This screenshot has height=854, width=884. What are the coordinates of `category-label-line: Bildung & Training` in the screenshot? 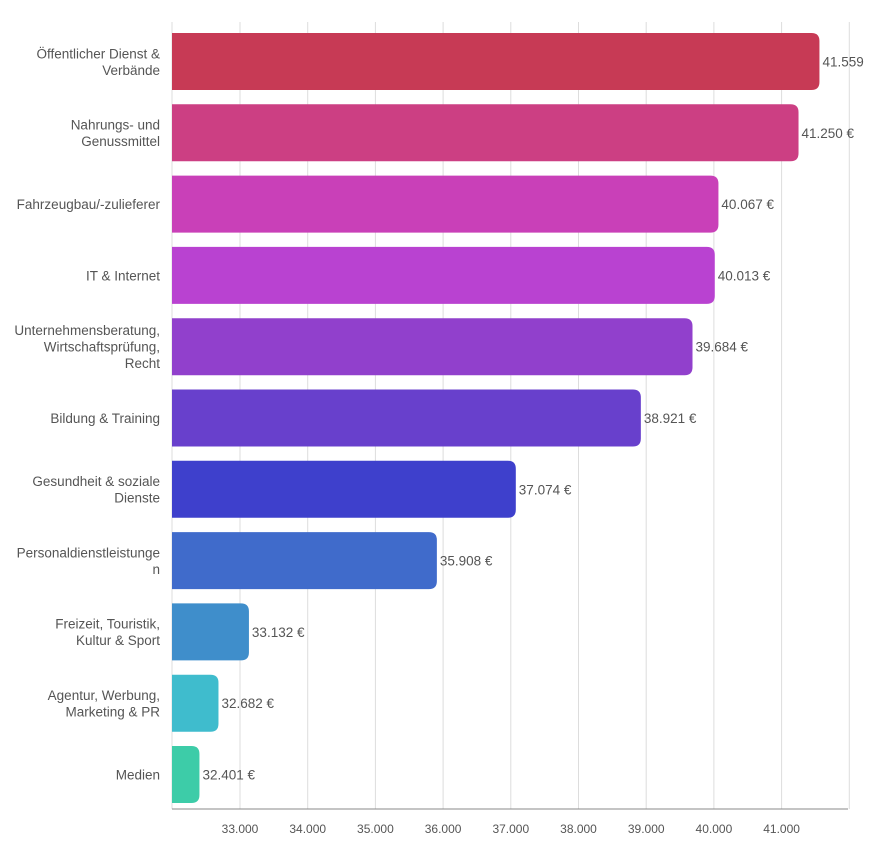 It's located at (105, 418).